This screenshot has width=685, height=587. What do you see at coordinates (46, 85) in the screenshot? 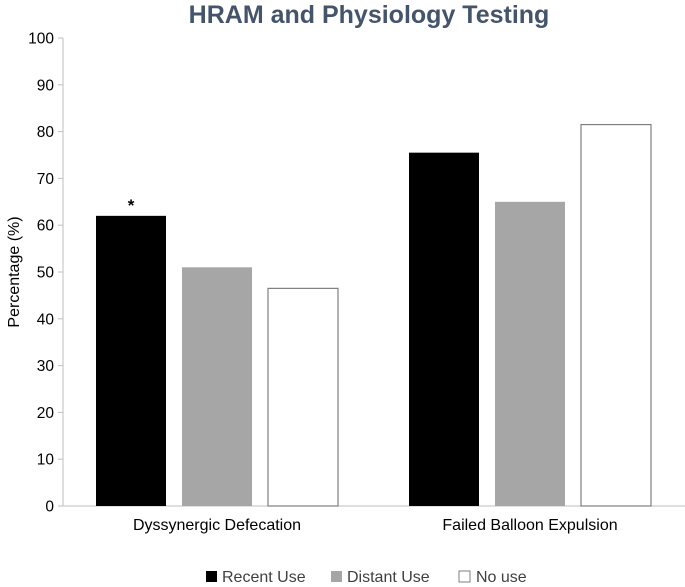
I see `y-tick-label: 90` at bounding box center [46, 85].